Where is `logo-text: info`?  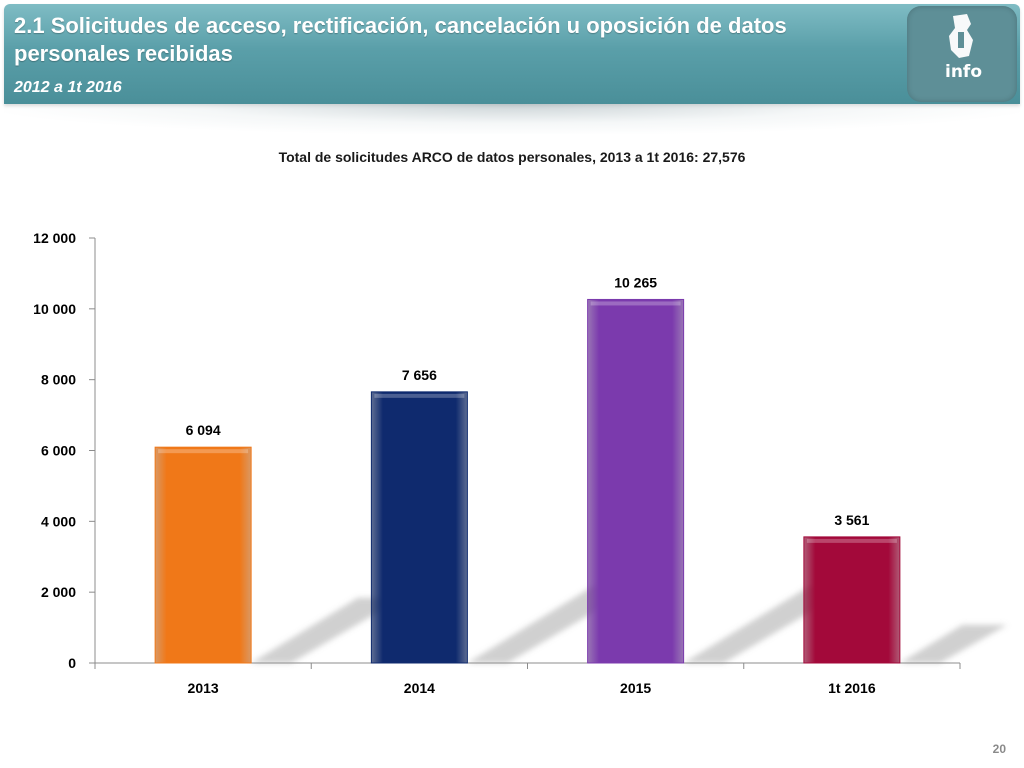 logo-text: info is located at coordinates (964, 72).